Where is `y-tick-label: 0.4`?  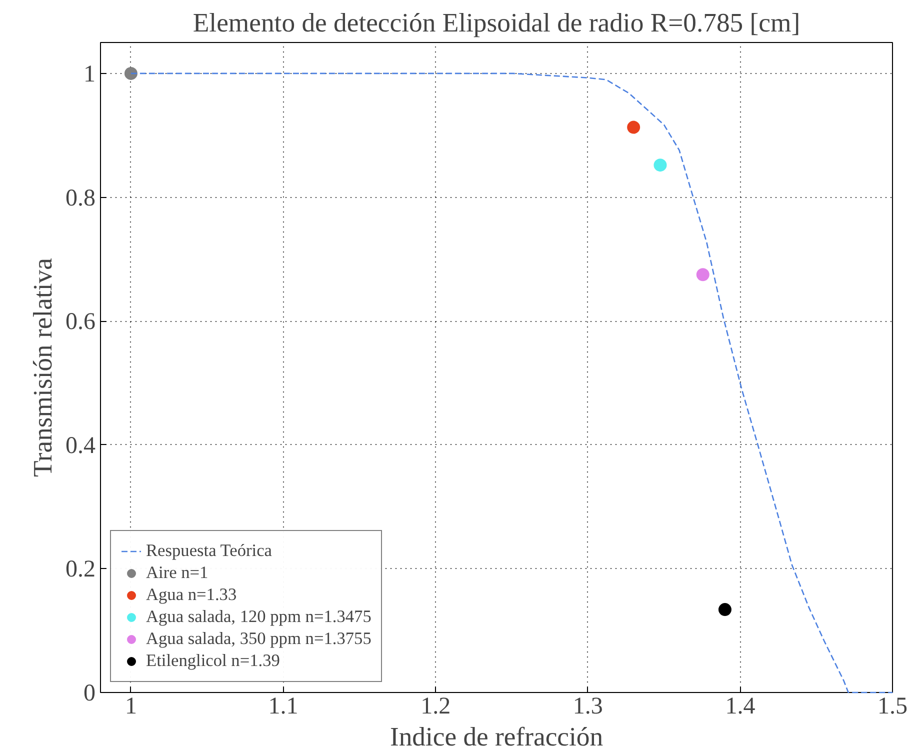 y-tick-label: 0.4 is located at coordinates (81, 445).